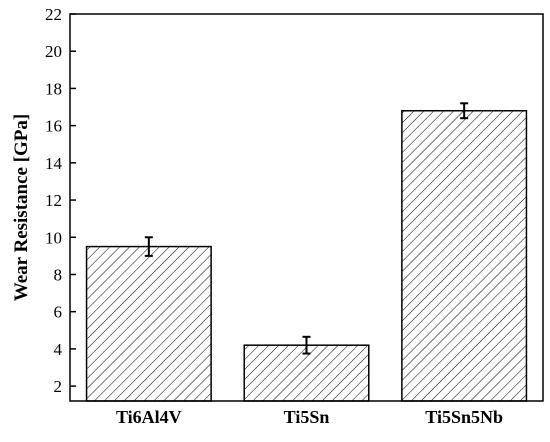  Describe the element at coordinates (148, 323) in the screenshot. I see `bar` at that location.